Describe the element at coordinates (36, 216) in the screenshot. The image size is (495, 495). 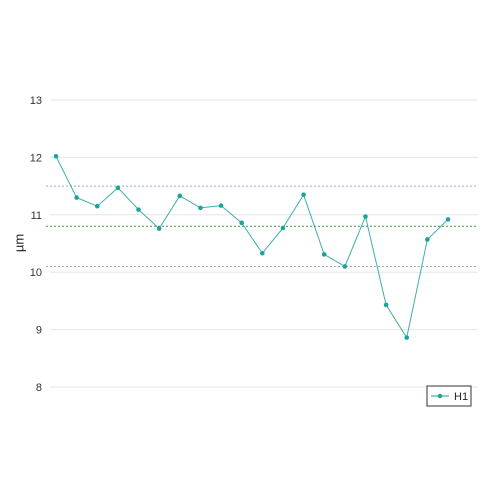
I see `y-tick-label: 11` at that location.